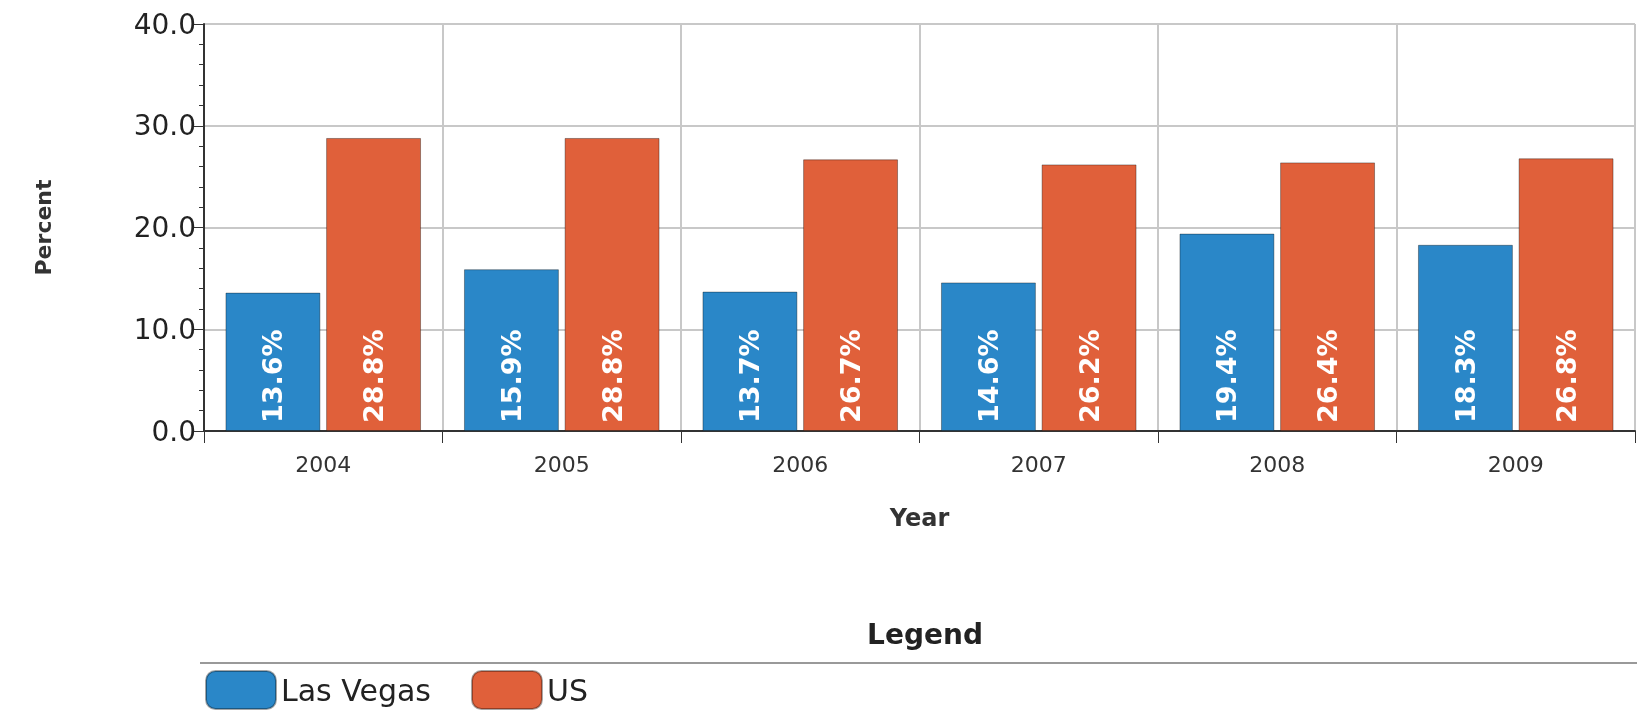  I want to click on data-label: 26.7%, so click(851, 376).